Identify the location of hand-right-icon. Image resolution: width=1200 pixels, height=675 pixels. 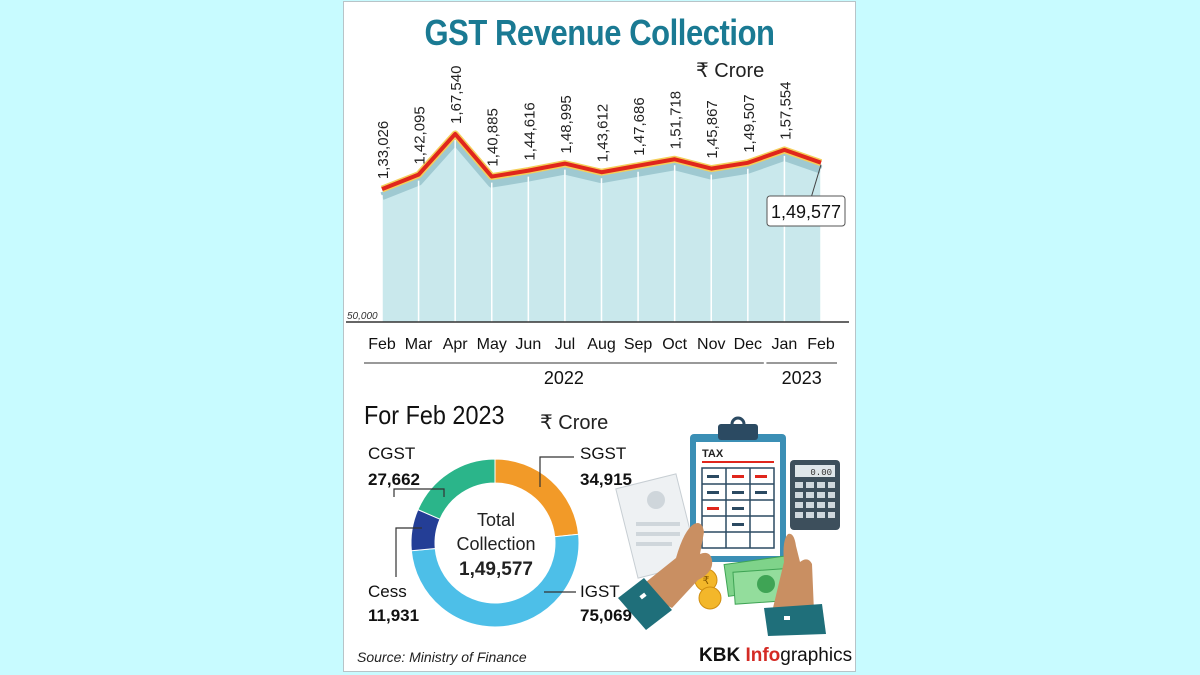
(795, 584).